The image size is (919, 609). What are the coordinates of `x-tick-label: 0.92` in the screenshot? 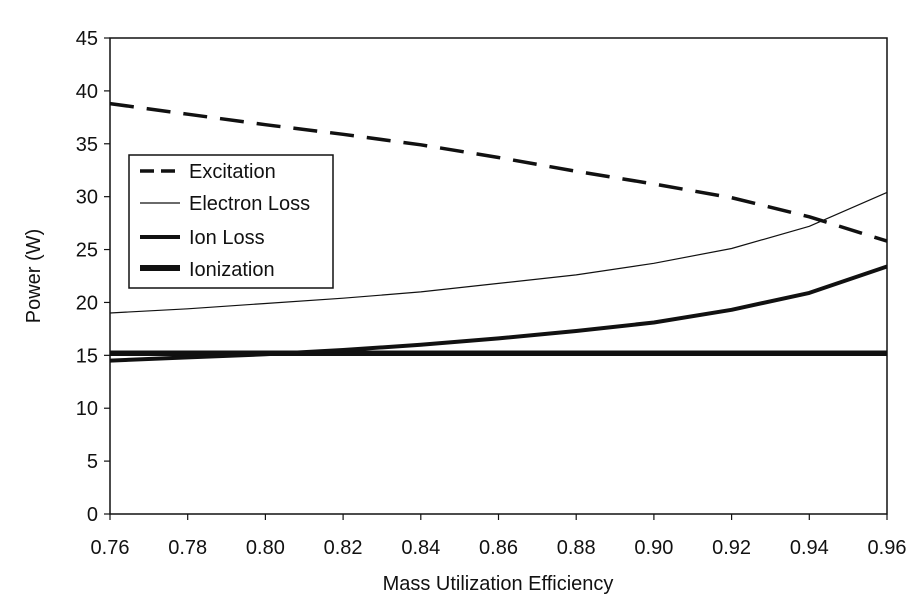 It's located at (731, 548).